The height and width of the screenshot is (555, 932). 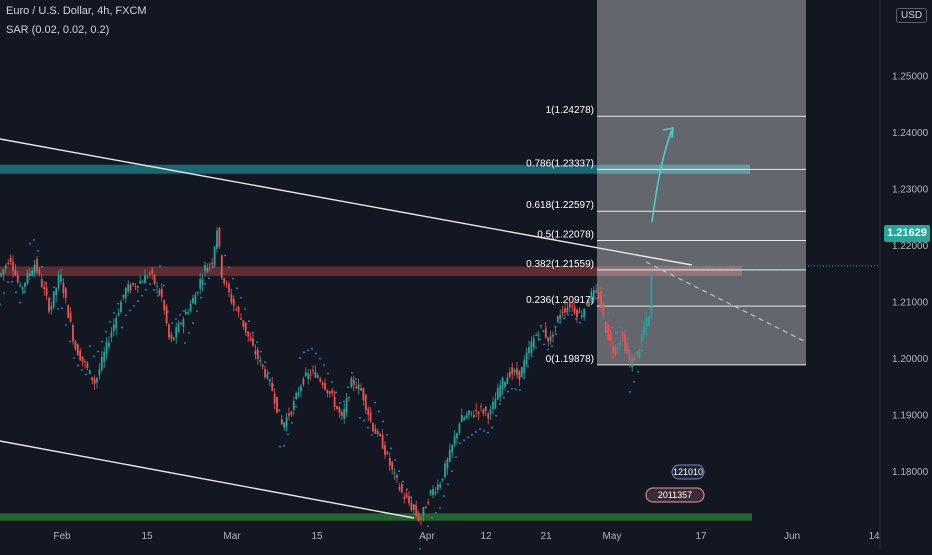 I want to click on time-axis-tick: Jun, so click(x=792, y=536).